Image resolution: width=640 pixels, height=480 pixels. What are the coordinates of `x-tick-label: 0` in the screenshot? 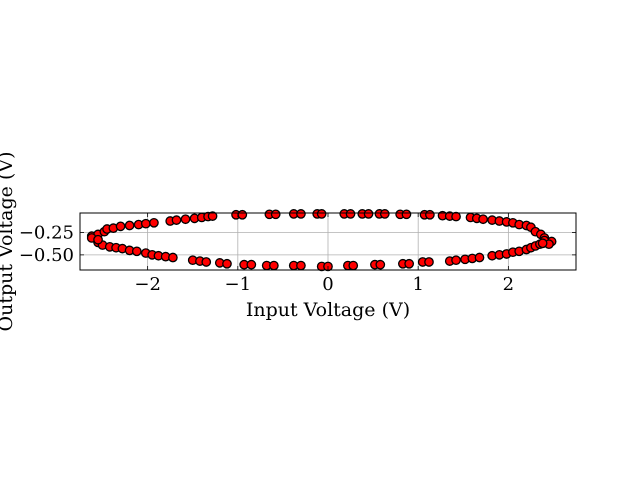 It's located at (327, 284).